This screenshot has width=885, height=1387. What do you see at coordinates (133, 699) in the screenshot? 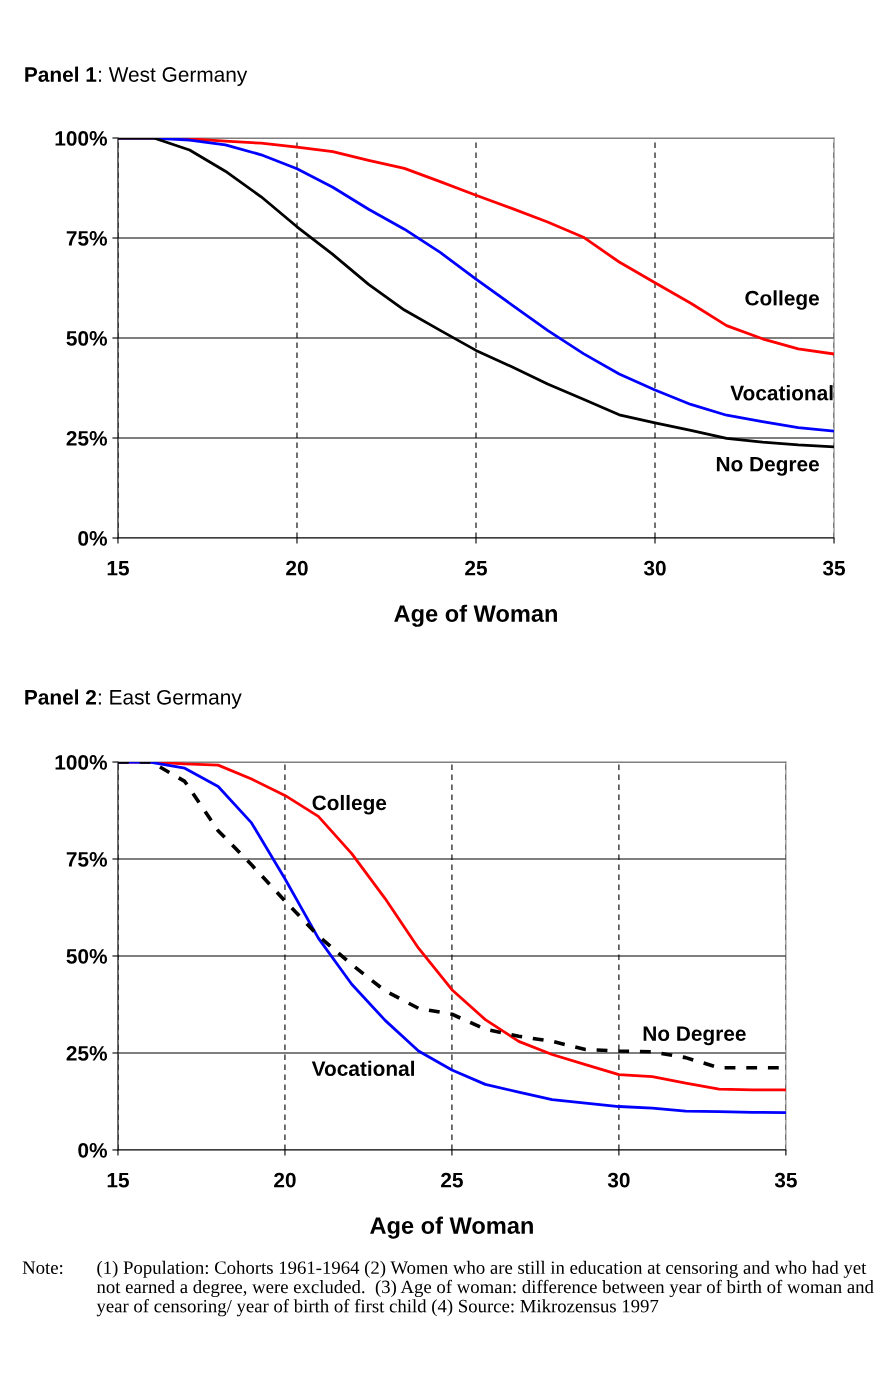
I see `chart-title: Panel 2: East Germany` at bounding box center [133, 699].